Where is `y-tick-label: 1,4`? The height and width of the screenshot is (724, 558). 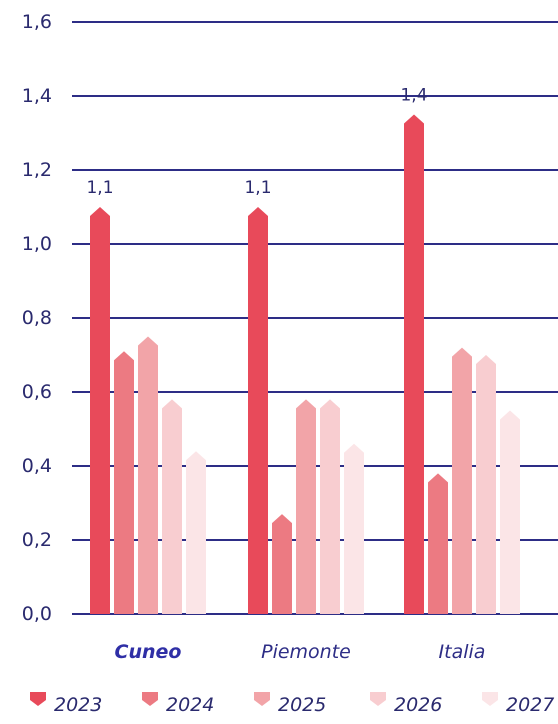
y-tick-label: 1,4 is located at coordinates (37, 96).